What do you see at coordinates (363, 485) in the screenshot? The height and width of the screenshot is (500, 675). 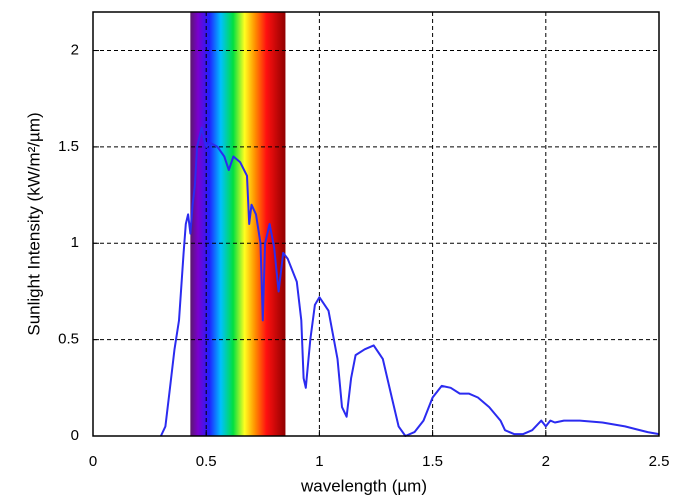 I see `x-axis-label: wavelength (µm)` at bounding box center [363, 485].